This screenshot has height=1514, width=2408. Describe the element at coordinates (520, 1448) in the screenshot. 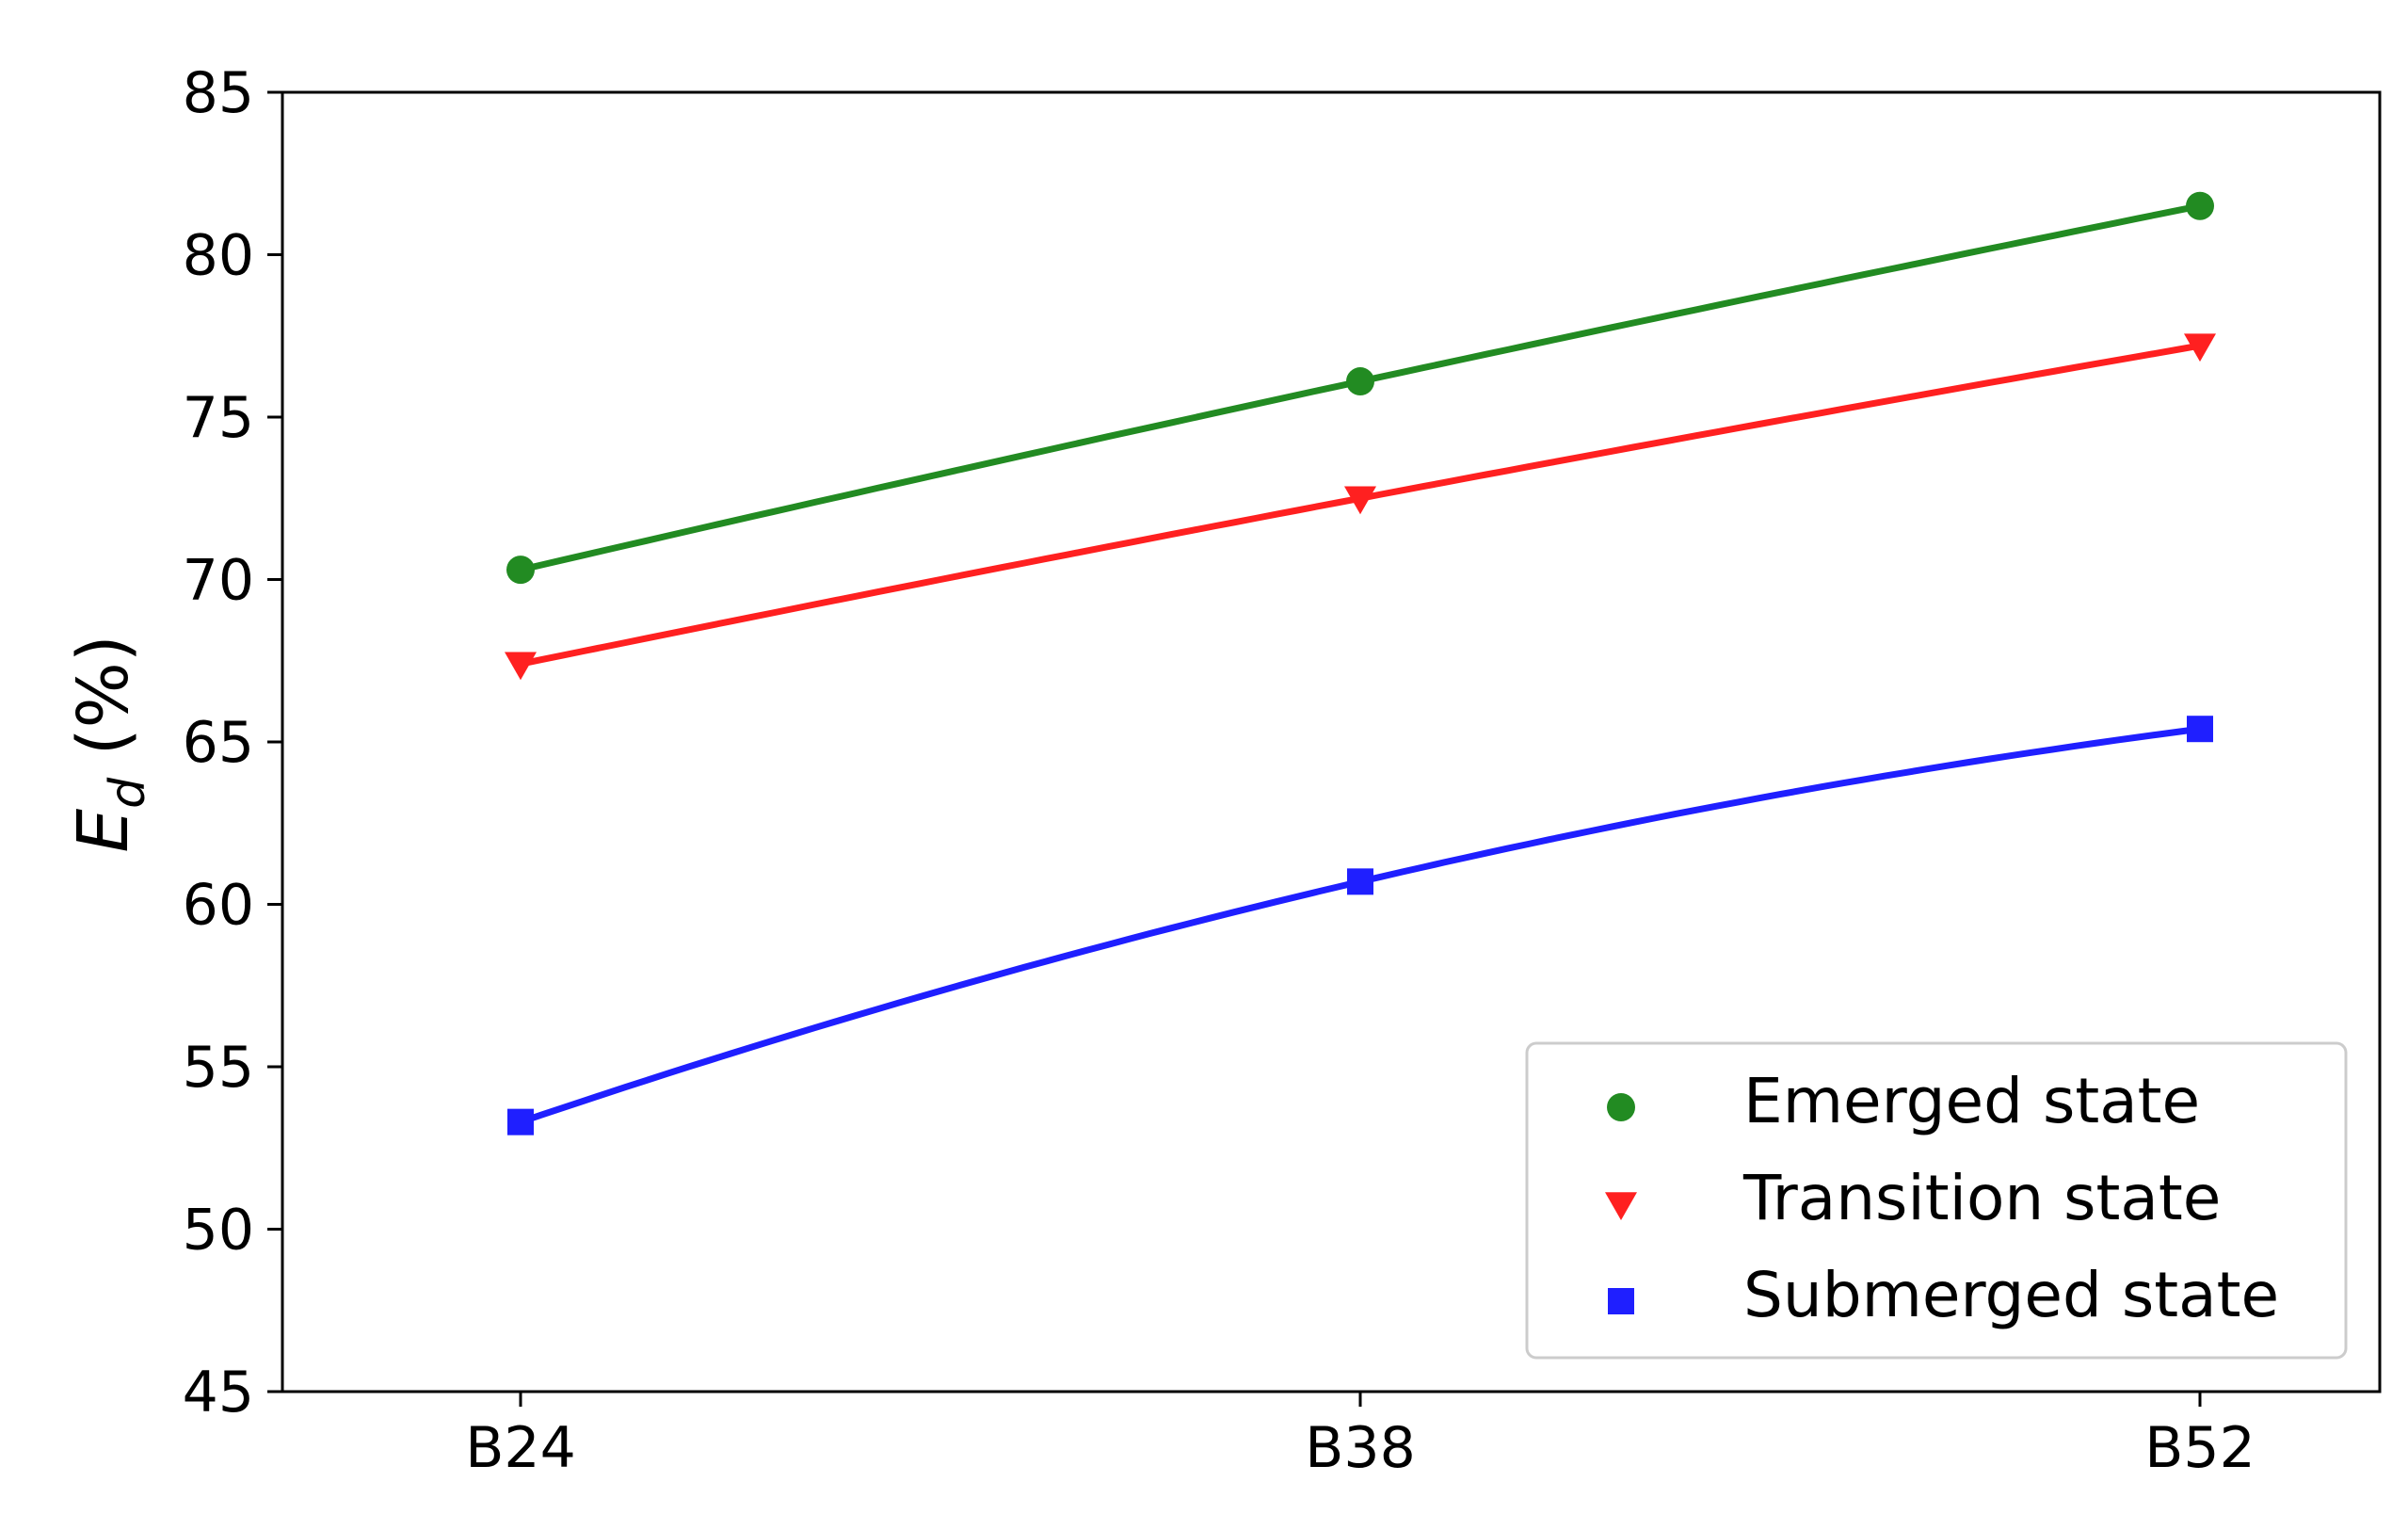

I see `x-tick-label: B24` at that location.